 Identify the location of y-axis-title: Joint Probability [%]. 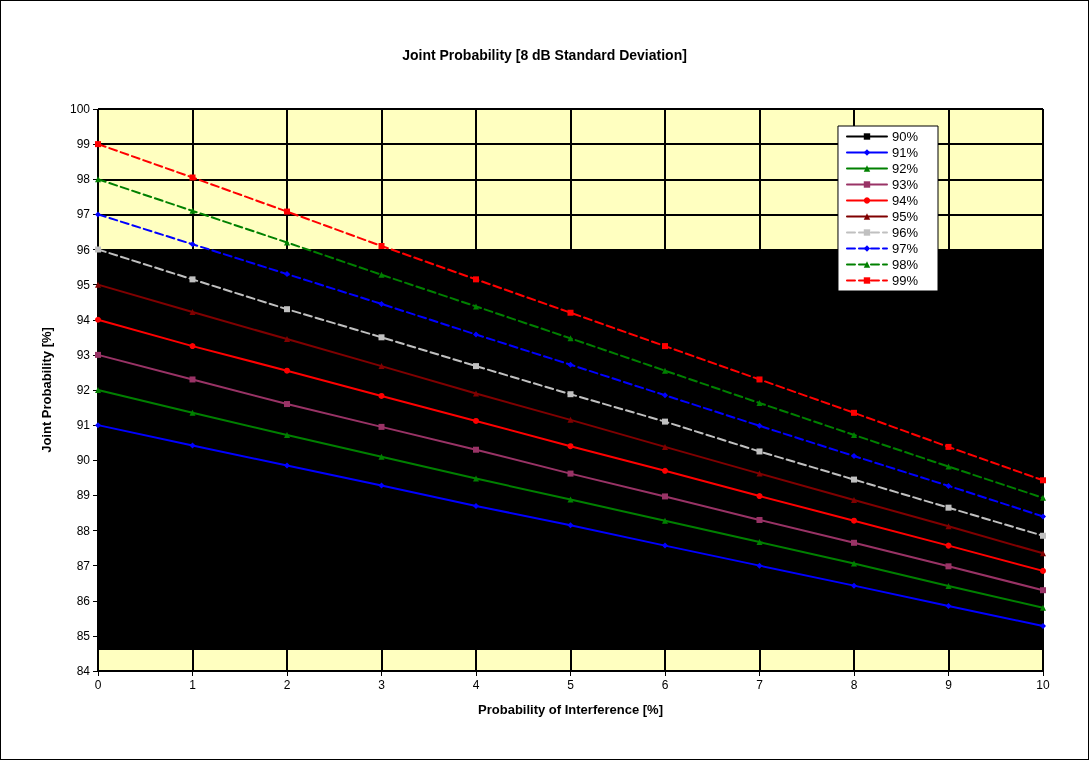
(46, 390).